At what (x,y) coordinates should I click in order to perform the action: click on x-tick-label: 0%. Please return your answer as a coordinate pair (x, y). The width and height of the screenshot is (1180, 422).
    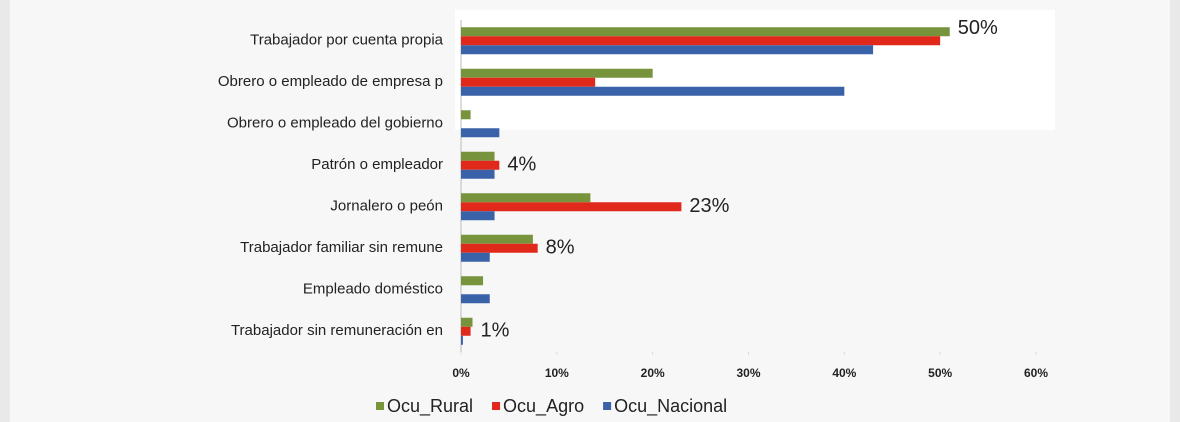
    Looking at the image, I should click on (461, 373).